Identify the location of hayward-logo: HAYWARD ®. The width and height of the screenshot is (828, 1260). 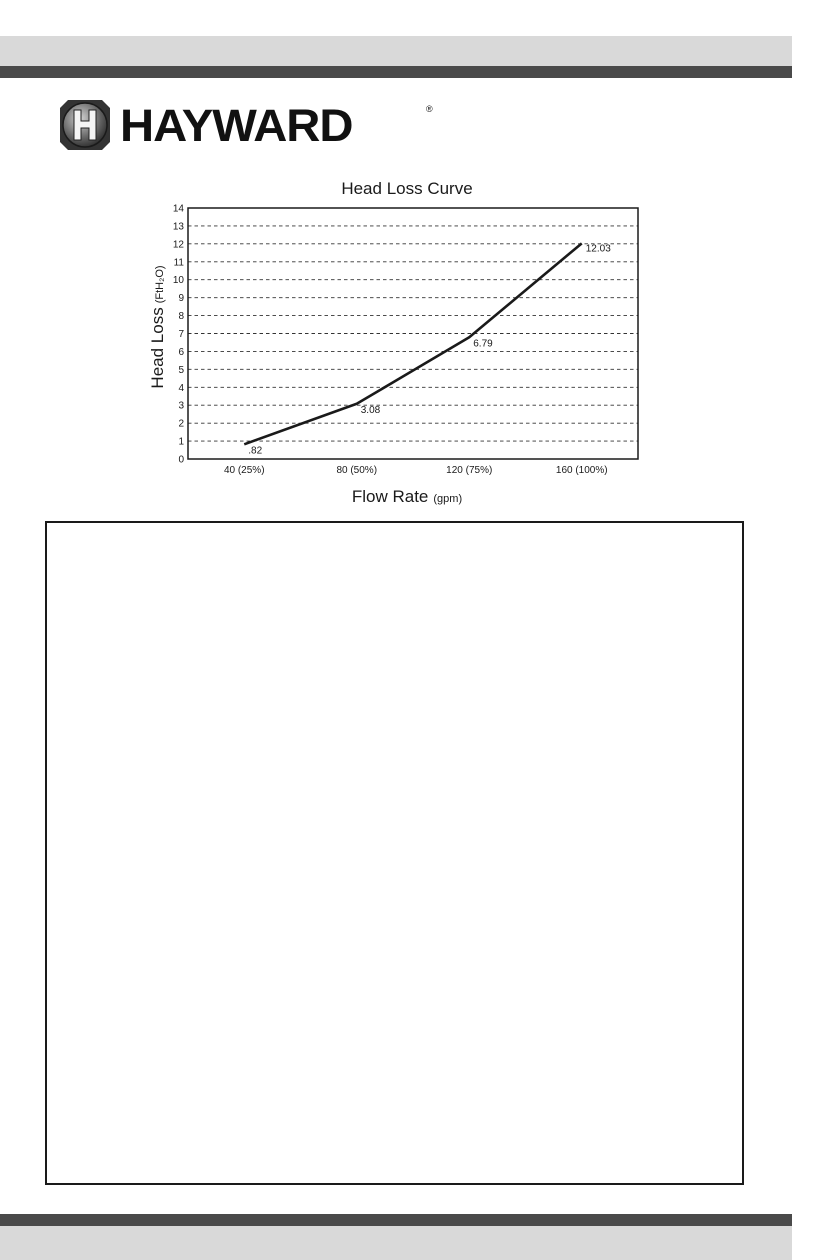
(245, 125).